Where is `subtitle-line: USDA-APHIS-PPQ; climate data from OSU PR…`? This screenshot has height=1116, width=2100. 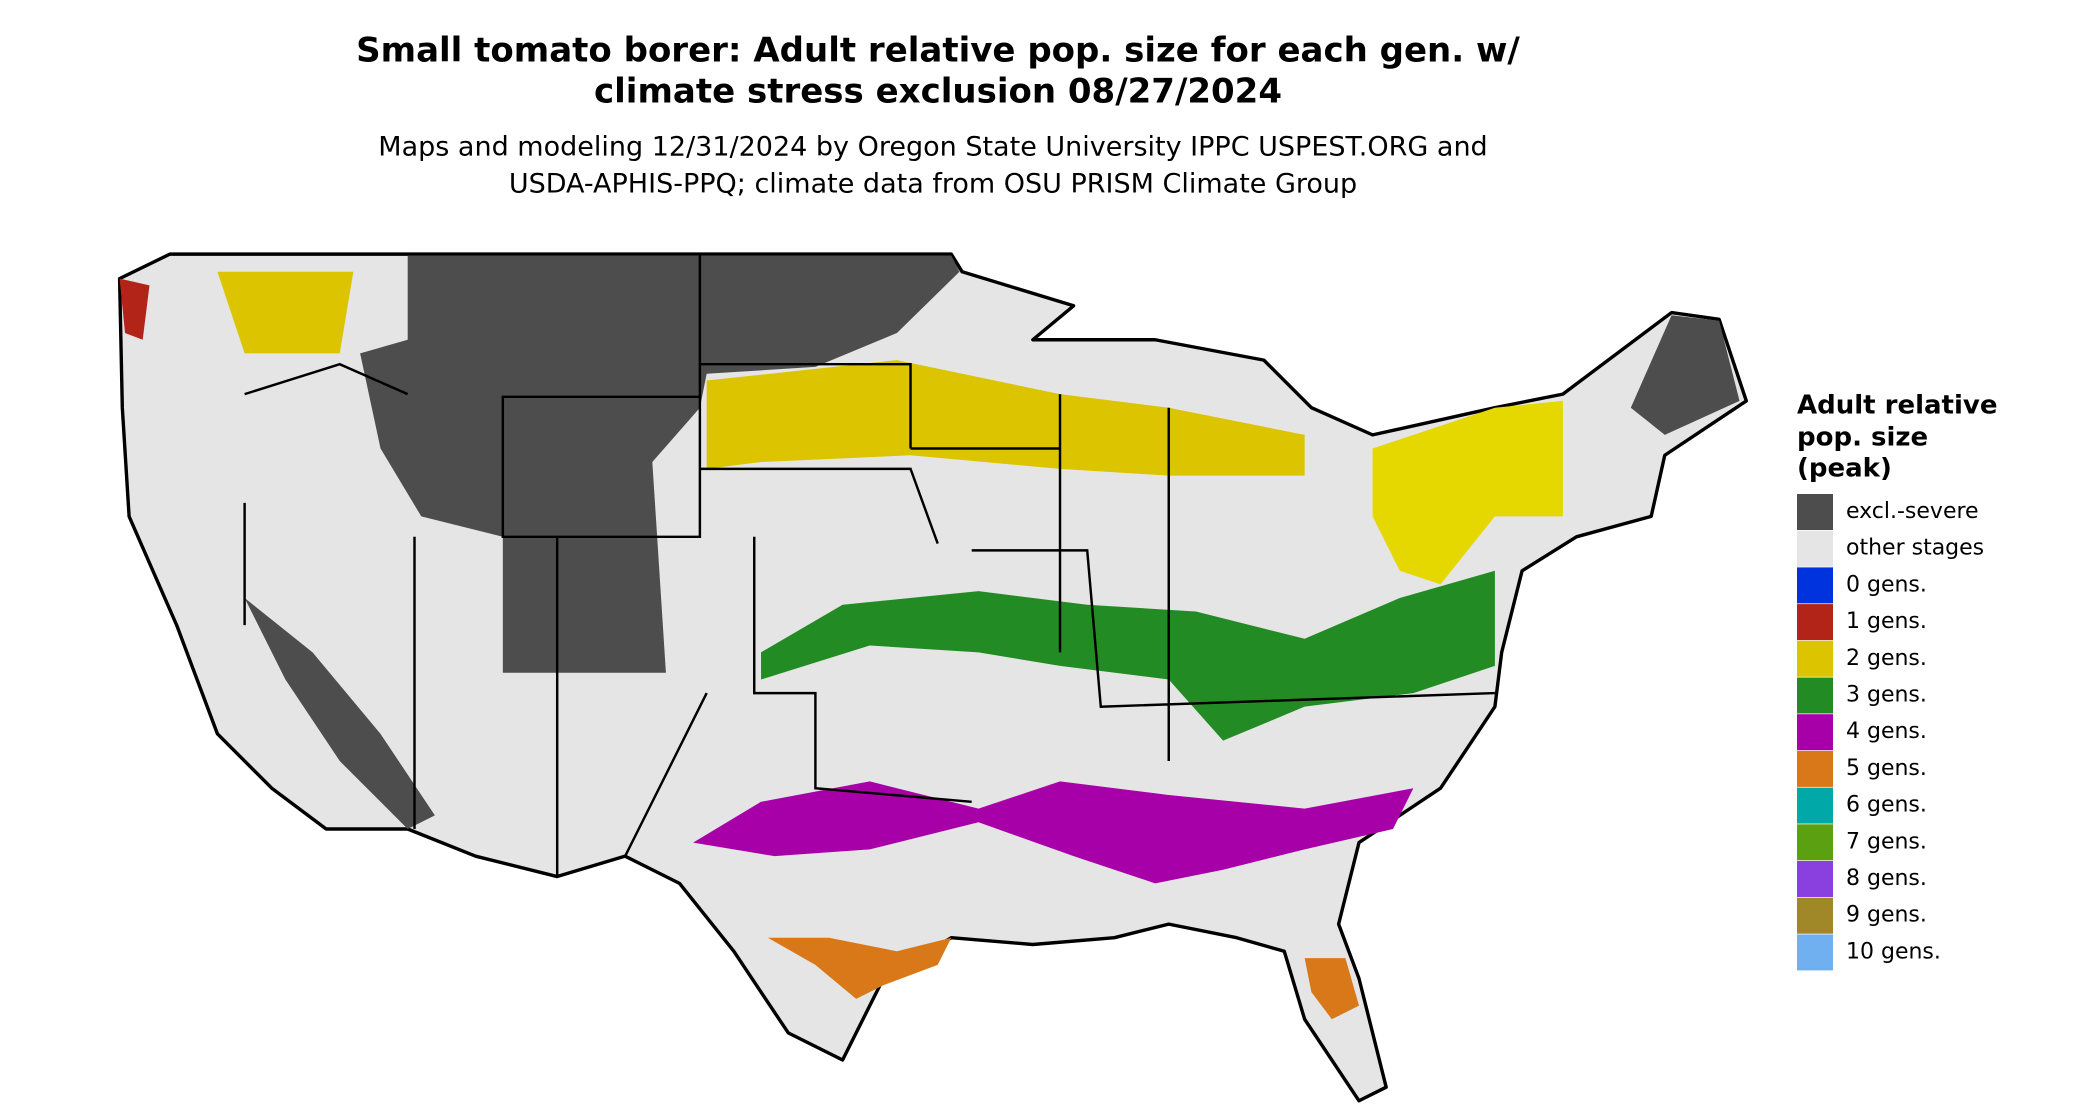
subtitle-line: USDA-APHIS-PPQ; climate data from OSU PR… is located at coordinates (933, 184).